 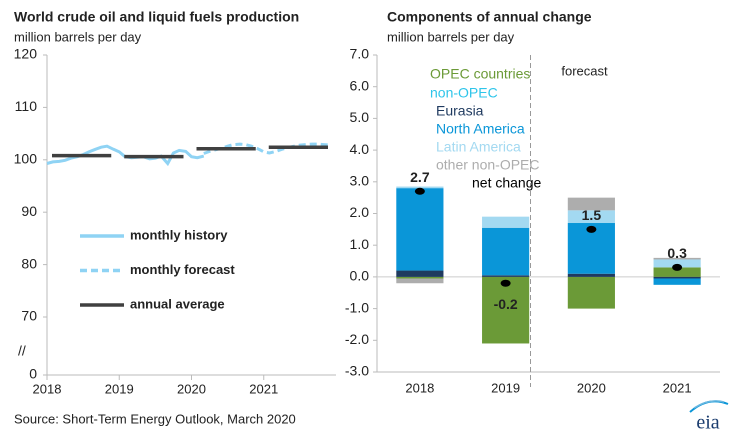 I want to click on left-subtitle: million barrels per day, so click(x=78, y=36).